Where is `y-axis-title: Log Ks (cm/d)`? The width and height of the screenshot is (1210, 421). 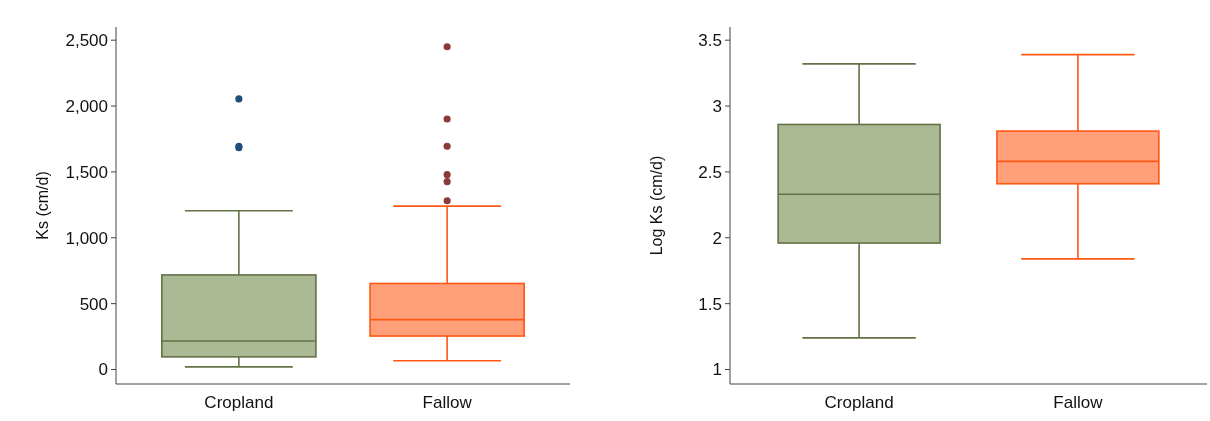 y-axis-title: Log Ks (cm/d) is located at coordinates (656, 205).